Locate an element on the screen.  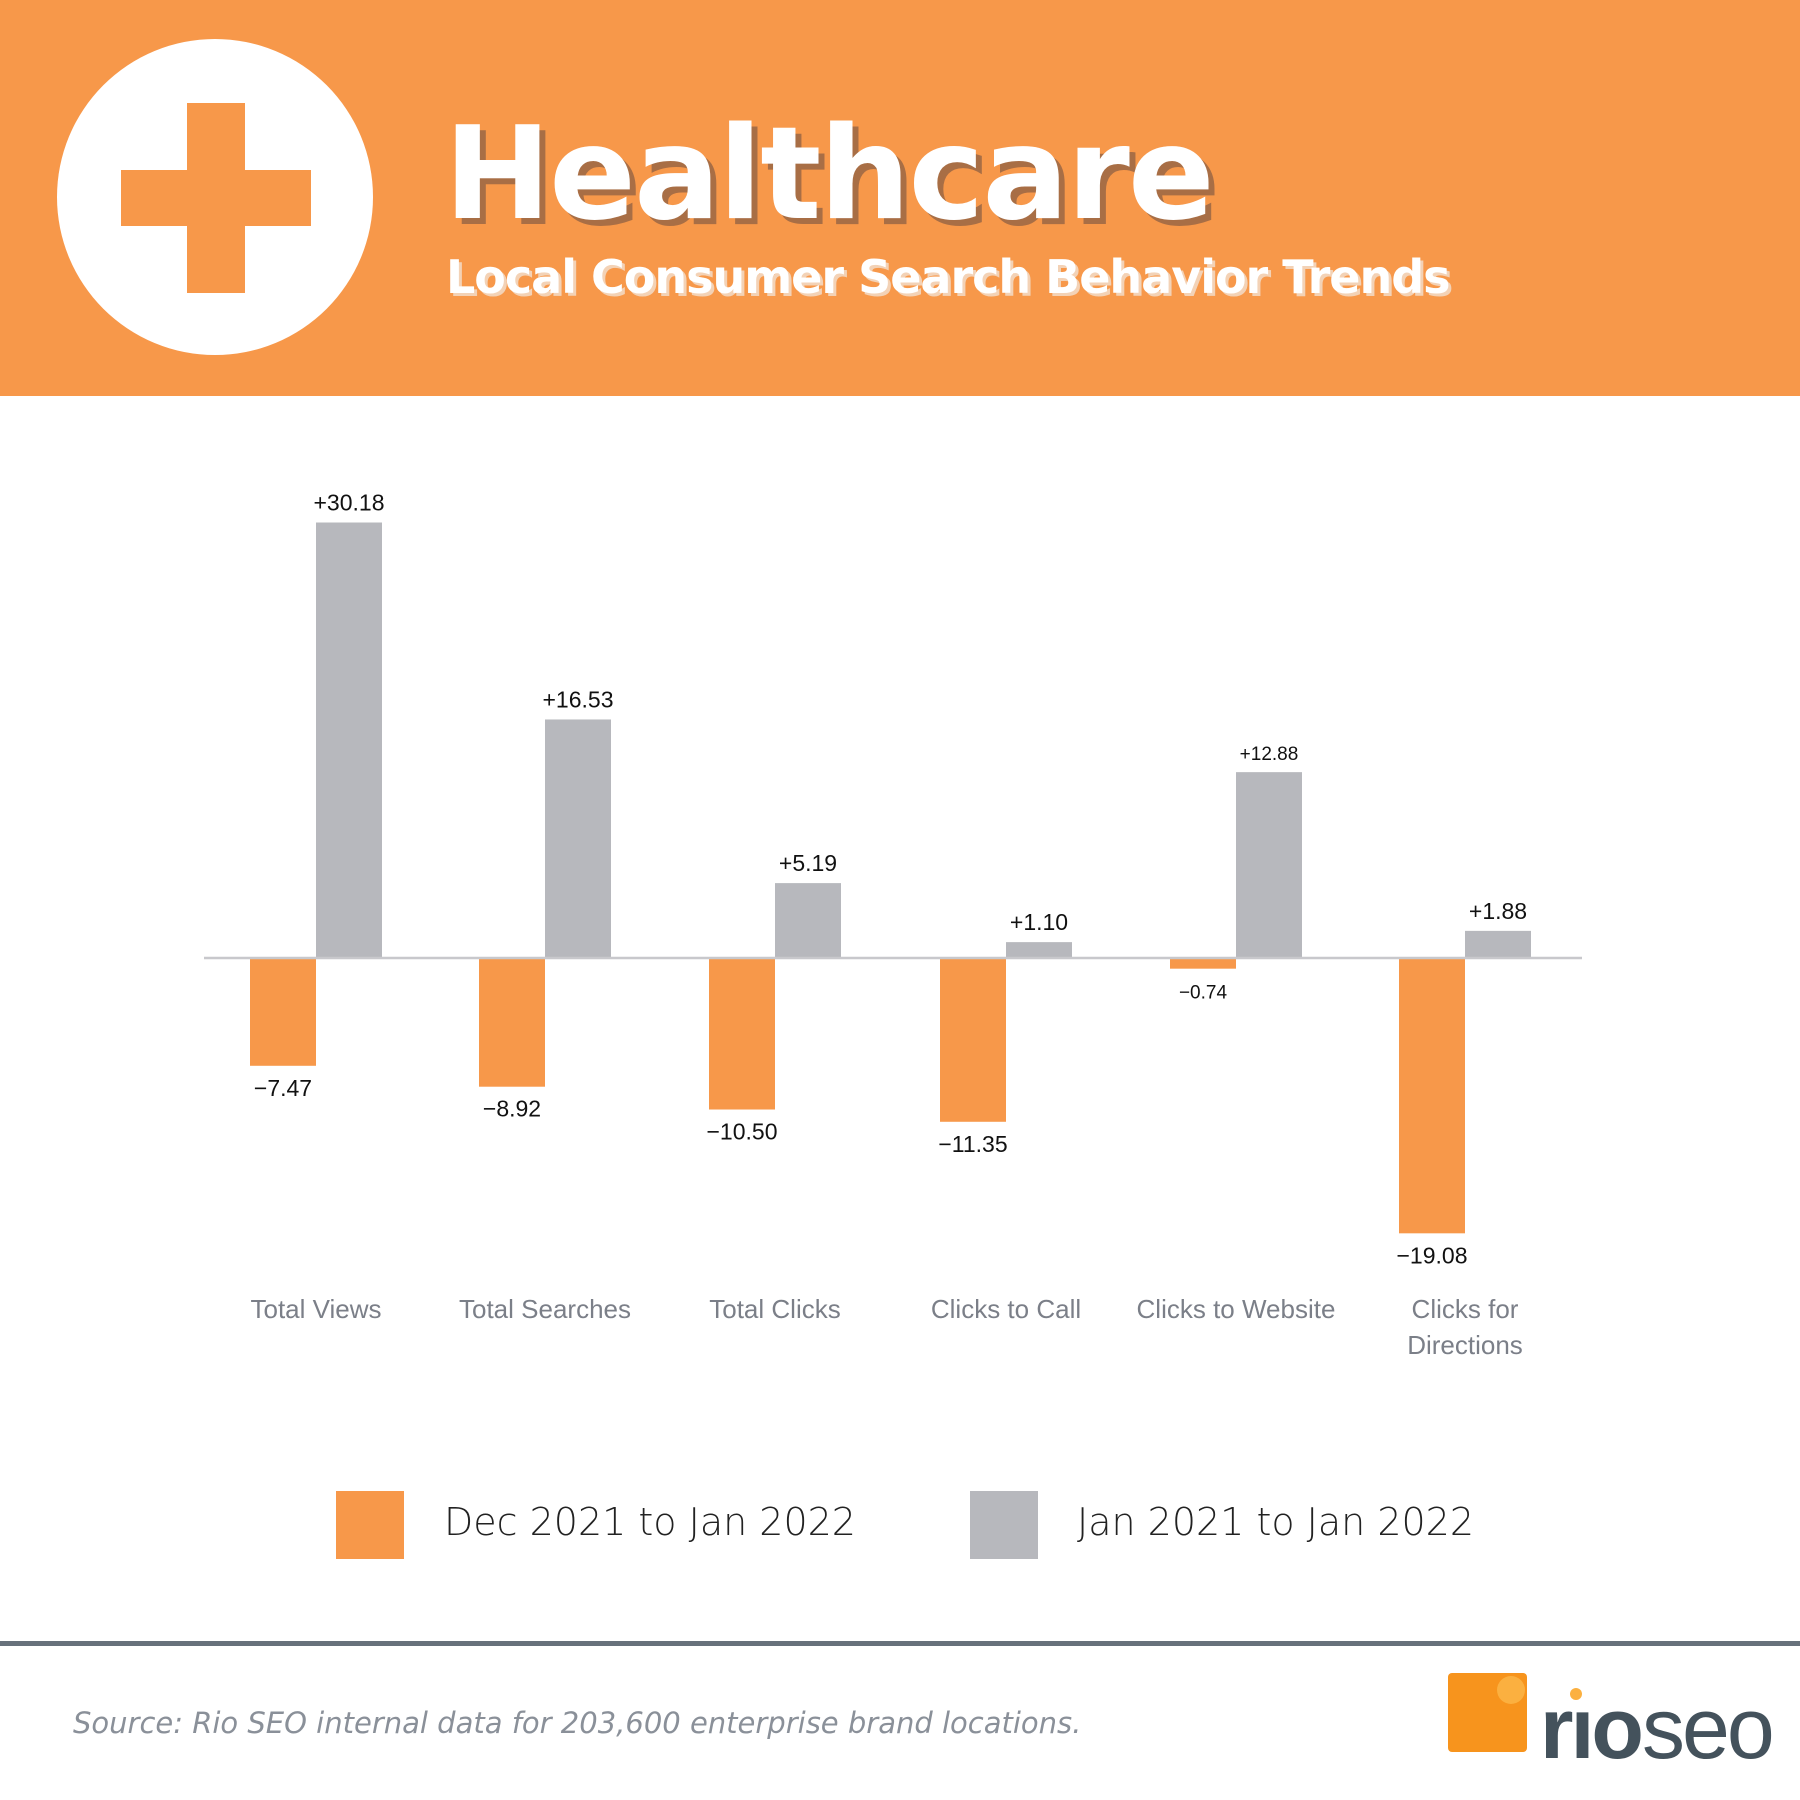
data-label: −0.74 is located at coordinates (1203, 993).